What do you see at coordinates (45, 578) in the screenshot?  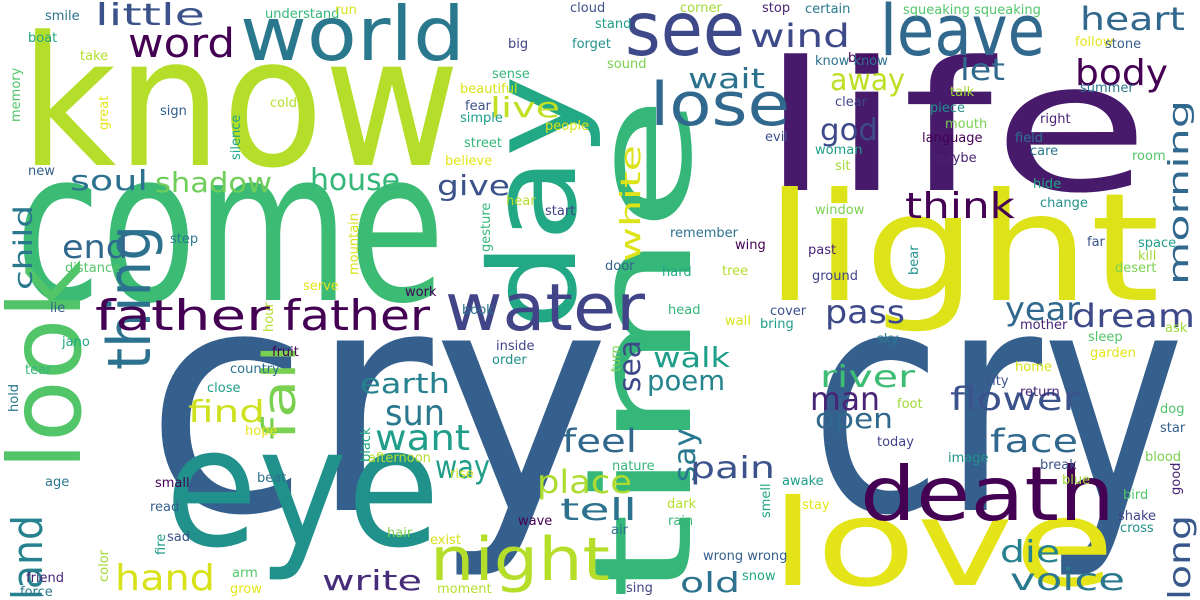 I see `word: friend` at bounding box center [45, 578].